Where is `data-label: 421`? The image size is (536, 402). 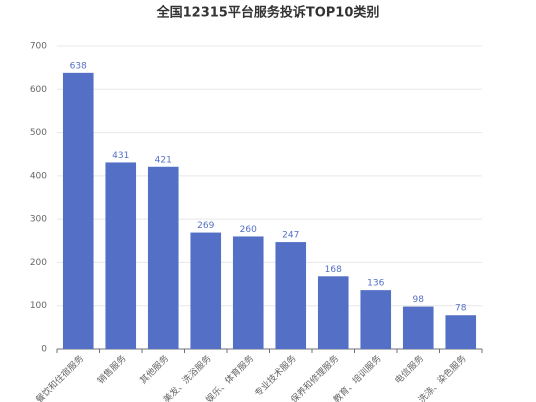 data-label: 421 is located at coordinates (163, 160).